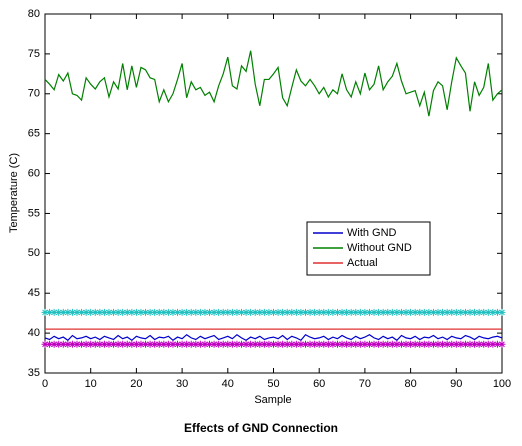 Image resolution: width=522 pixels, height=446 pixels. I want to click on x-tick-label: 30, so click(182, 384).